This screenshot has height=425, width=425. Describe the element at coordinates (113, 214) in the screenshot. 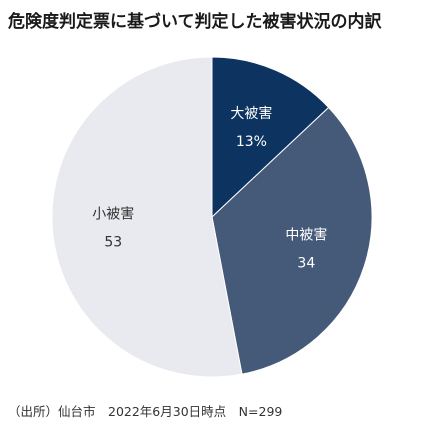

I see `slice-label-3: 小被害` at that location.